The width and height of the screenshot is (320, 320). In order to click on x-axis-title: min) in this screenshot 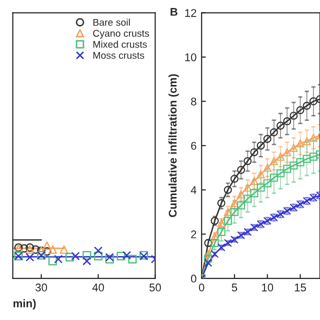, I will do `click(25, 304)`.